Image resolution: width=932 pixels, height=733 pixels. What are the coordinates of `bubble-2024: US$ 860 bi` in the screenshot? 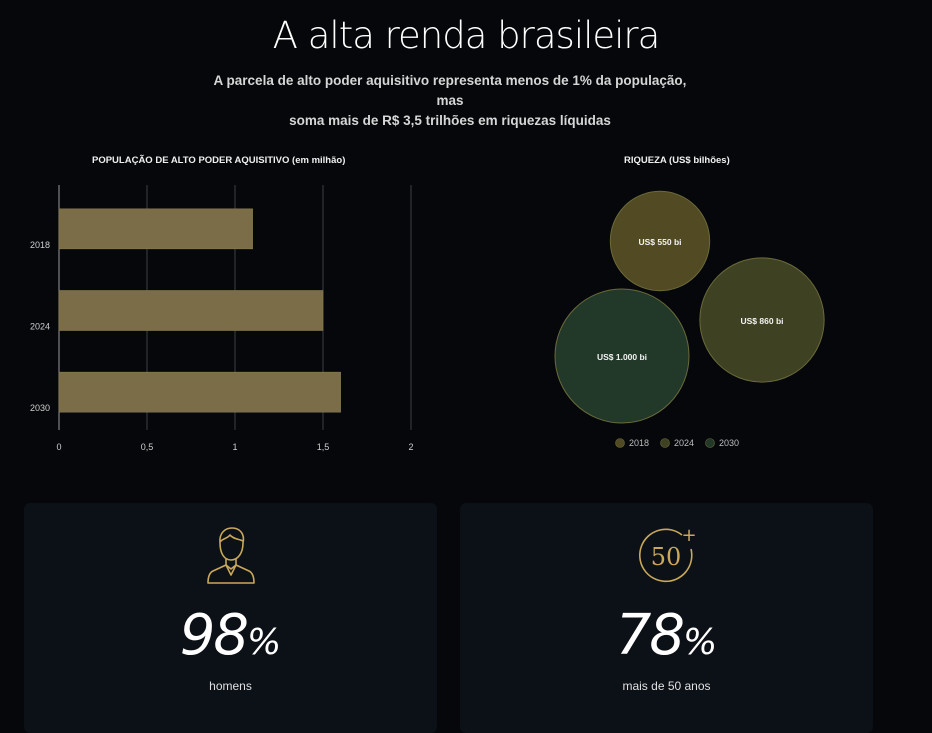 It's located at (762, 320).